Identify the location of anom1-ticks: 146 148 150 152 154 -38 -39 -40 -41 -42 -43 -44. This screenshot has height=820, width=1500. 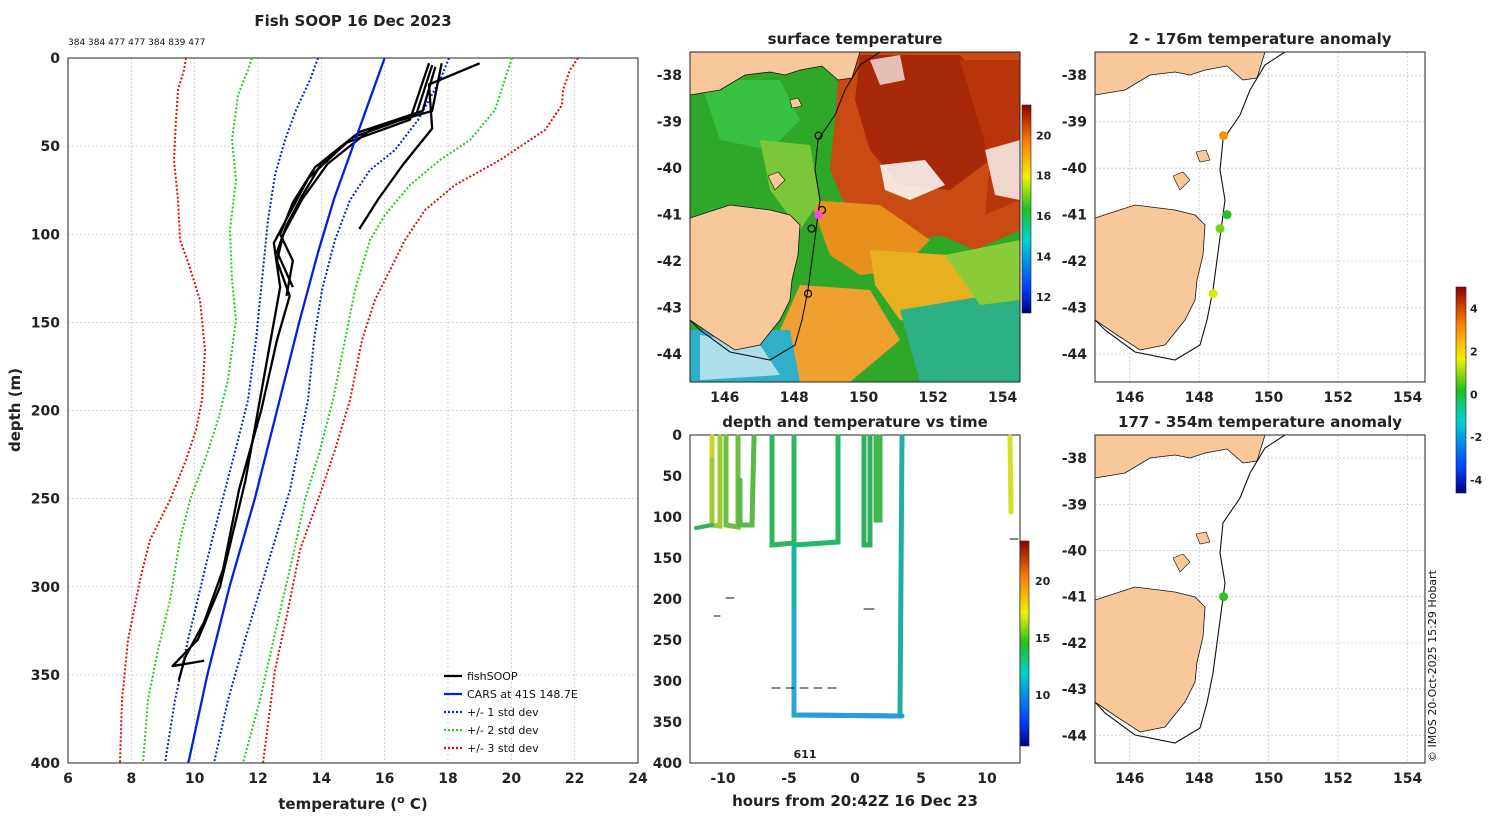
(1242, 237).